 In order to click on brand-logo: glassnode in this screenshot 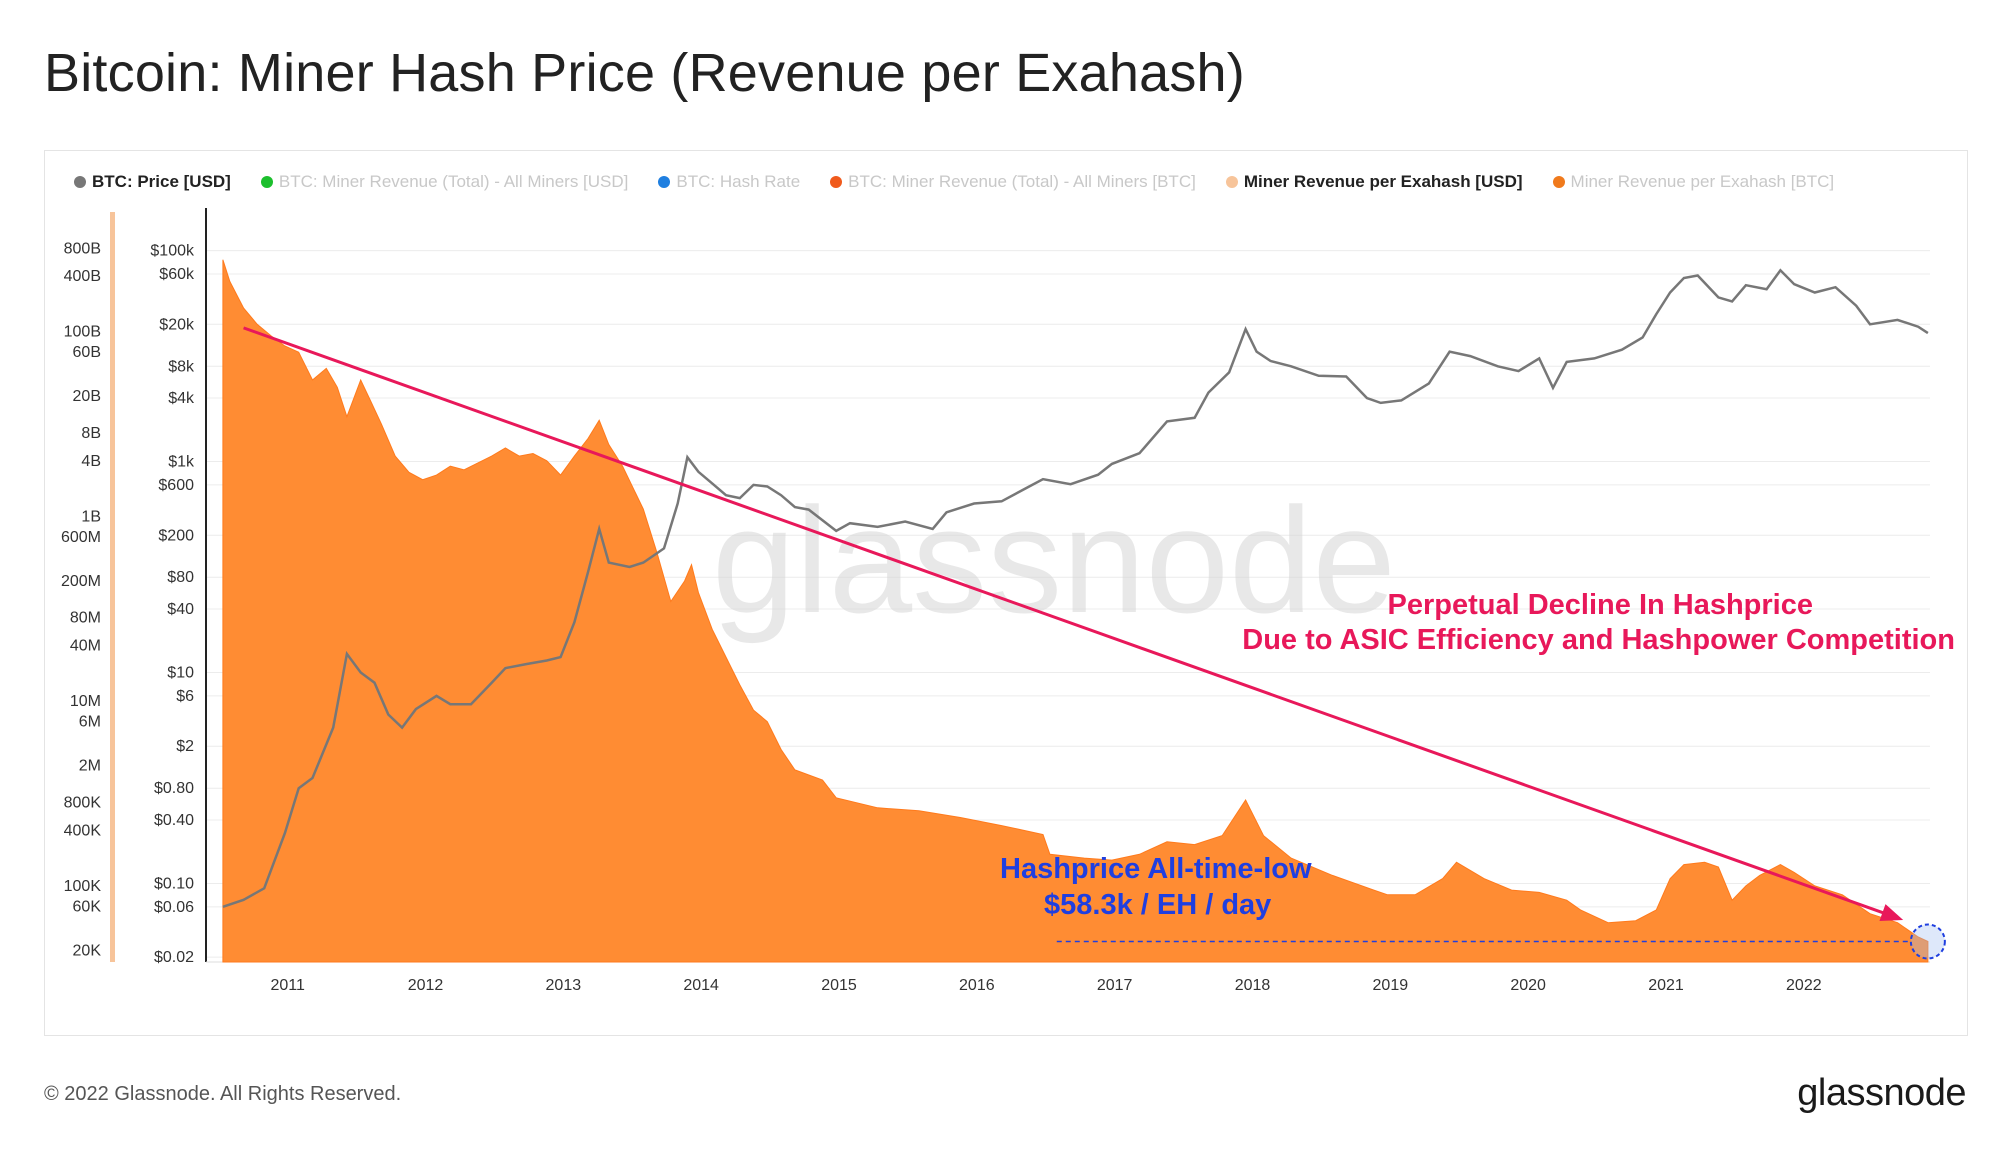, I will do `click(1881, 1093)`.